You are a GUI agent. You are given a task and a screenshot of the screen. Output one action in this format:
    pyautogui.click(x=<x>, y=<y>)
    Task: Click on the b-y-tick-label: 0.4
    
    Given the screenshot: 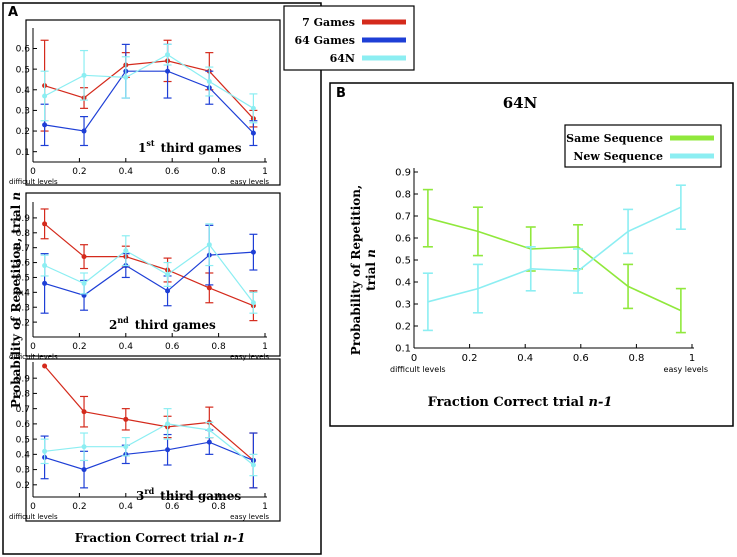 What is the action you would take?
    pyautogui.click(x=403, y=283)
    